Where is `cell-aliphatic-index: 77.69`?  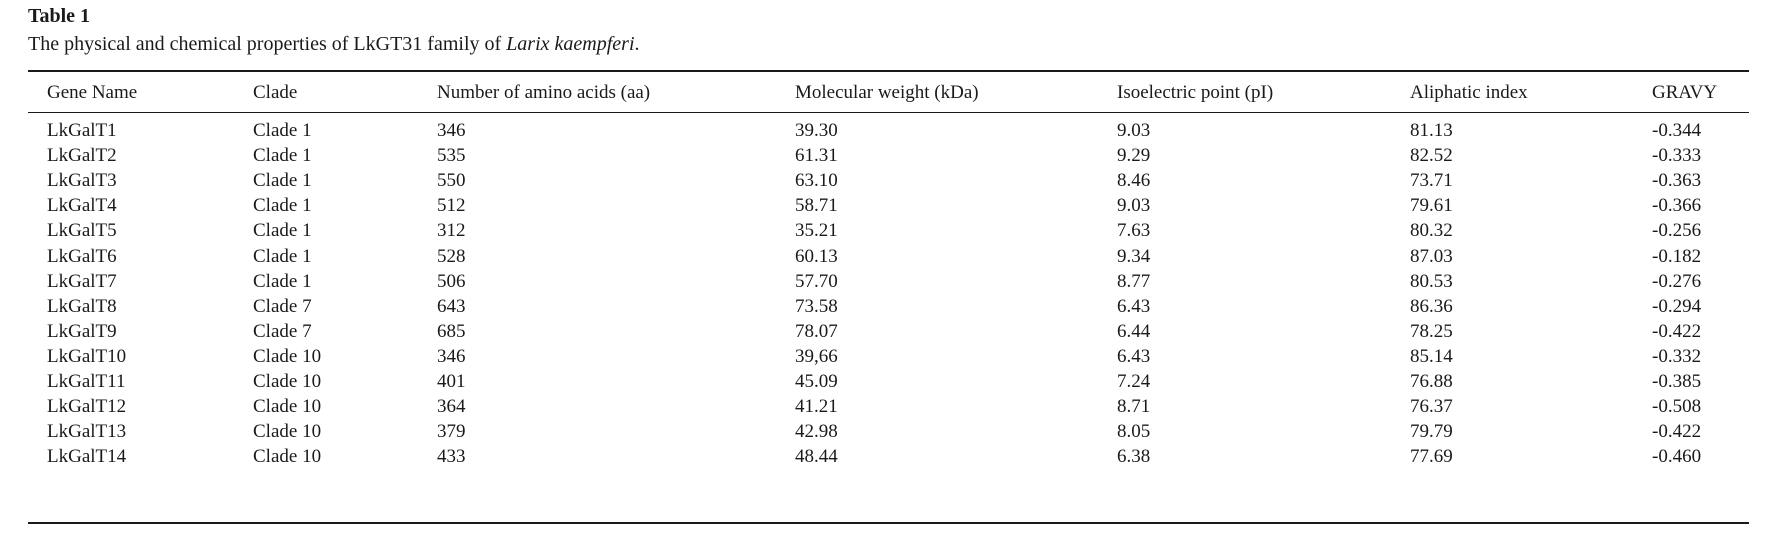
cell-aliphatic-index: 77.69 is located at coordinates (1431, 456).